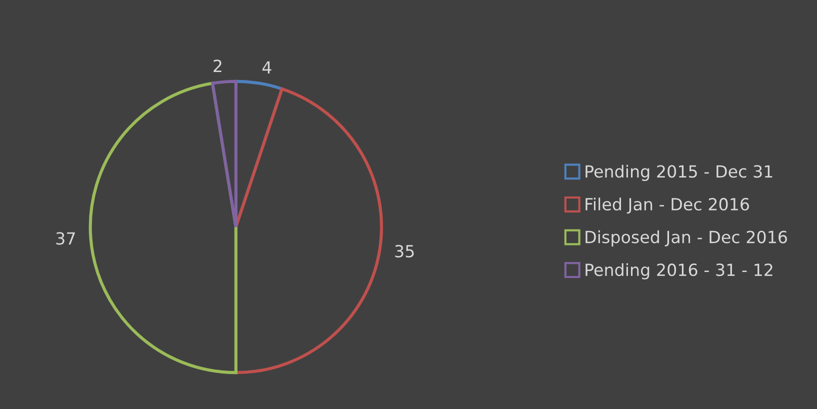 The image size is (817, 409). What do you see at coordinates (679, 172) in the screenshot?
I see `legend-label: Pending 2015 - Dec 31` at bounding box center [679, 172].